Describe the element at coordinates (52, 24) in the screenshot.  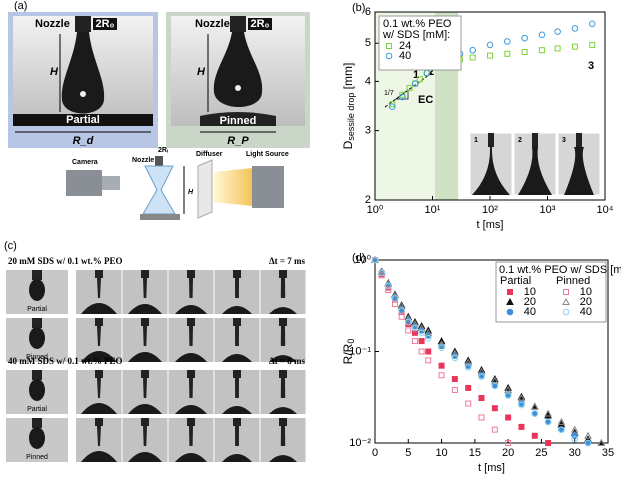
I see `nozzle-label: Nozzle` at that location.